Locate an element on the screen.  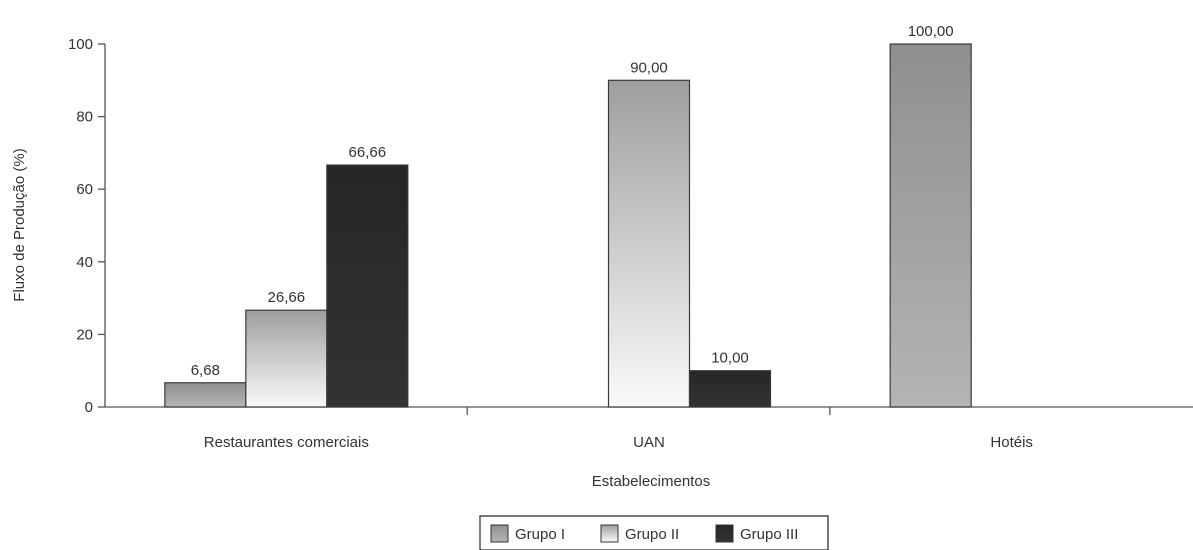
x-axis-title: Estabelecimentos is located at coordinates (651, 481).